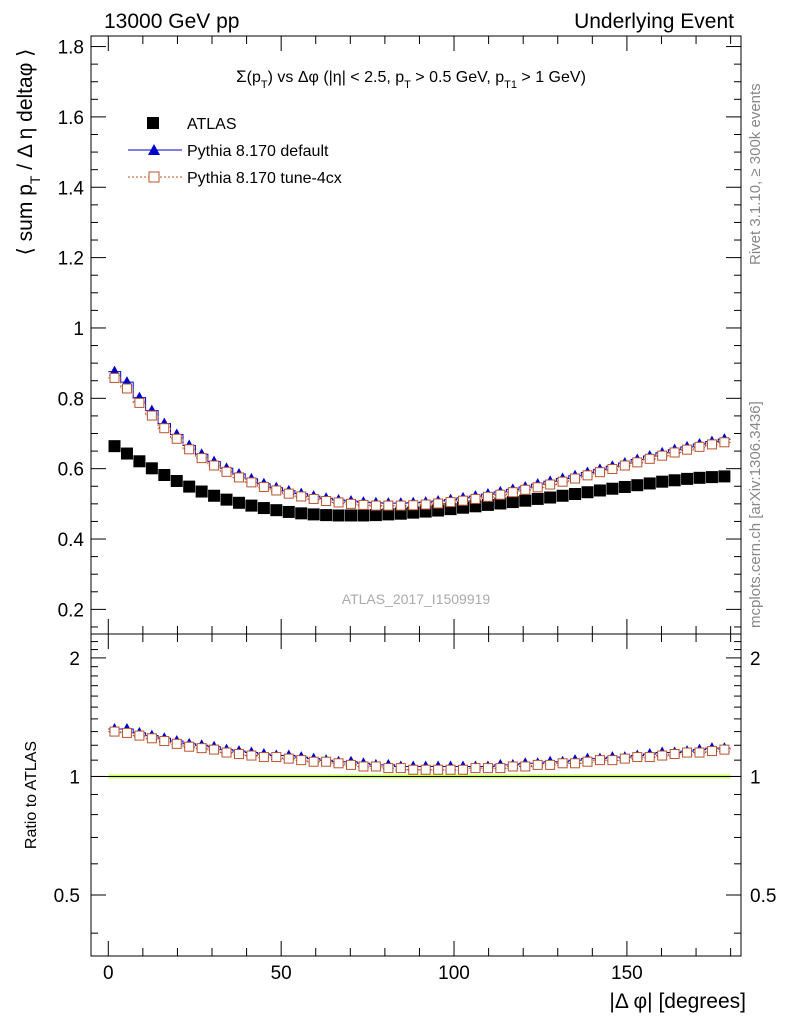  Describe the element at coordinates (419, 481) in the screenshot. I see `main-series-atlas` at that location.